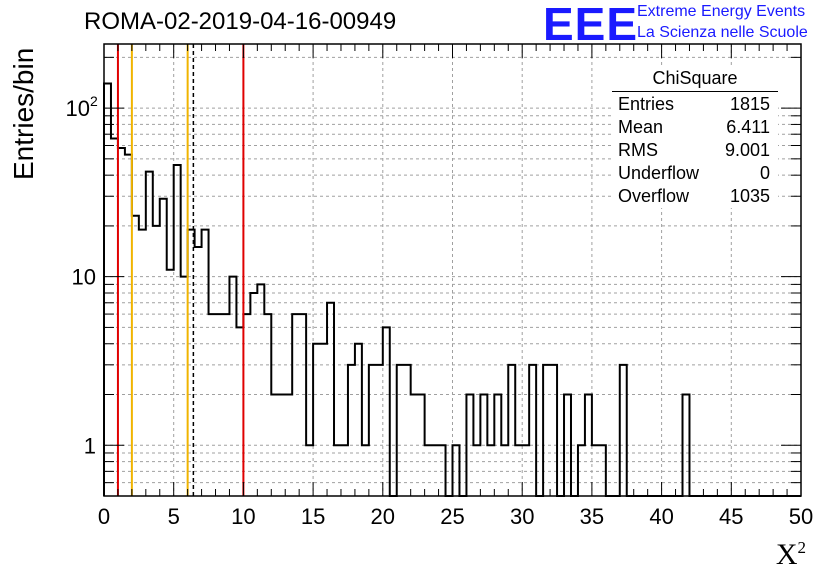  I want to click on stats-value: 0, so click(764, 173).